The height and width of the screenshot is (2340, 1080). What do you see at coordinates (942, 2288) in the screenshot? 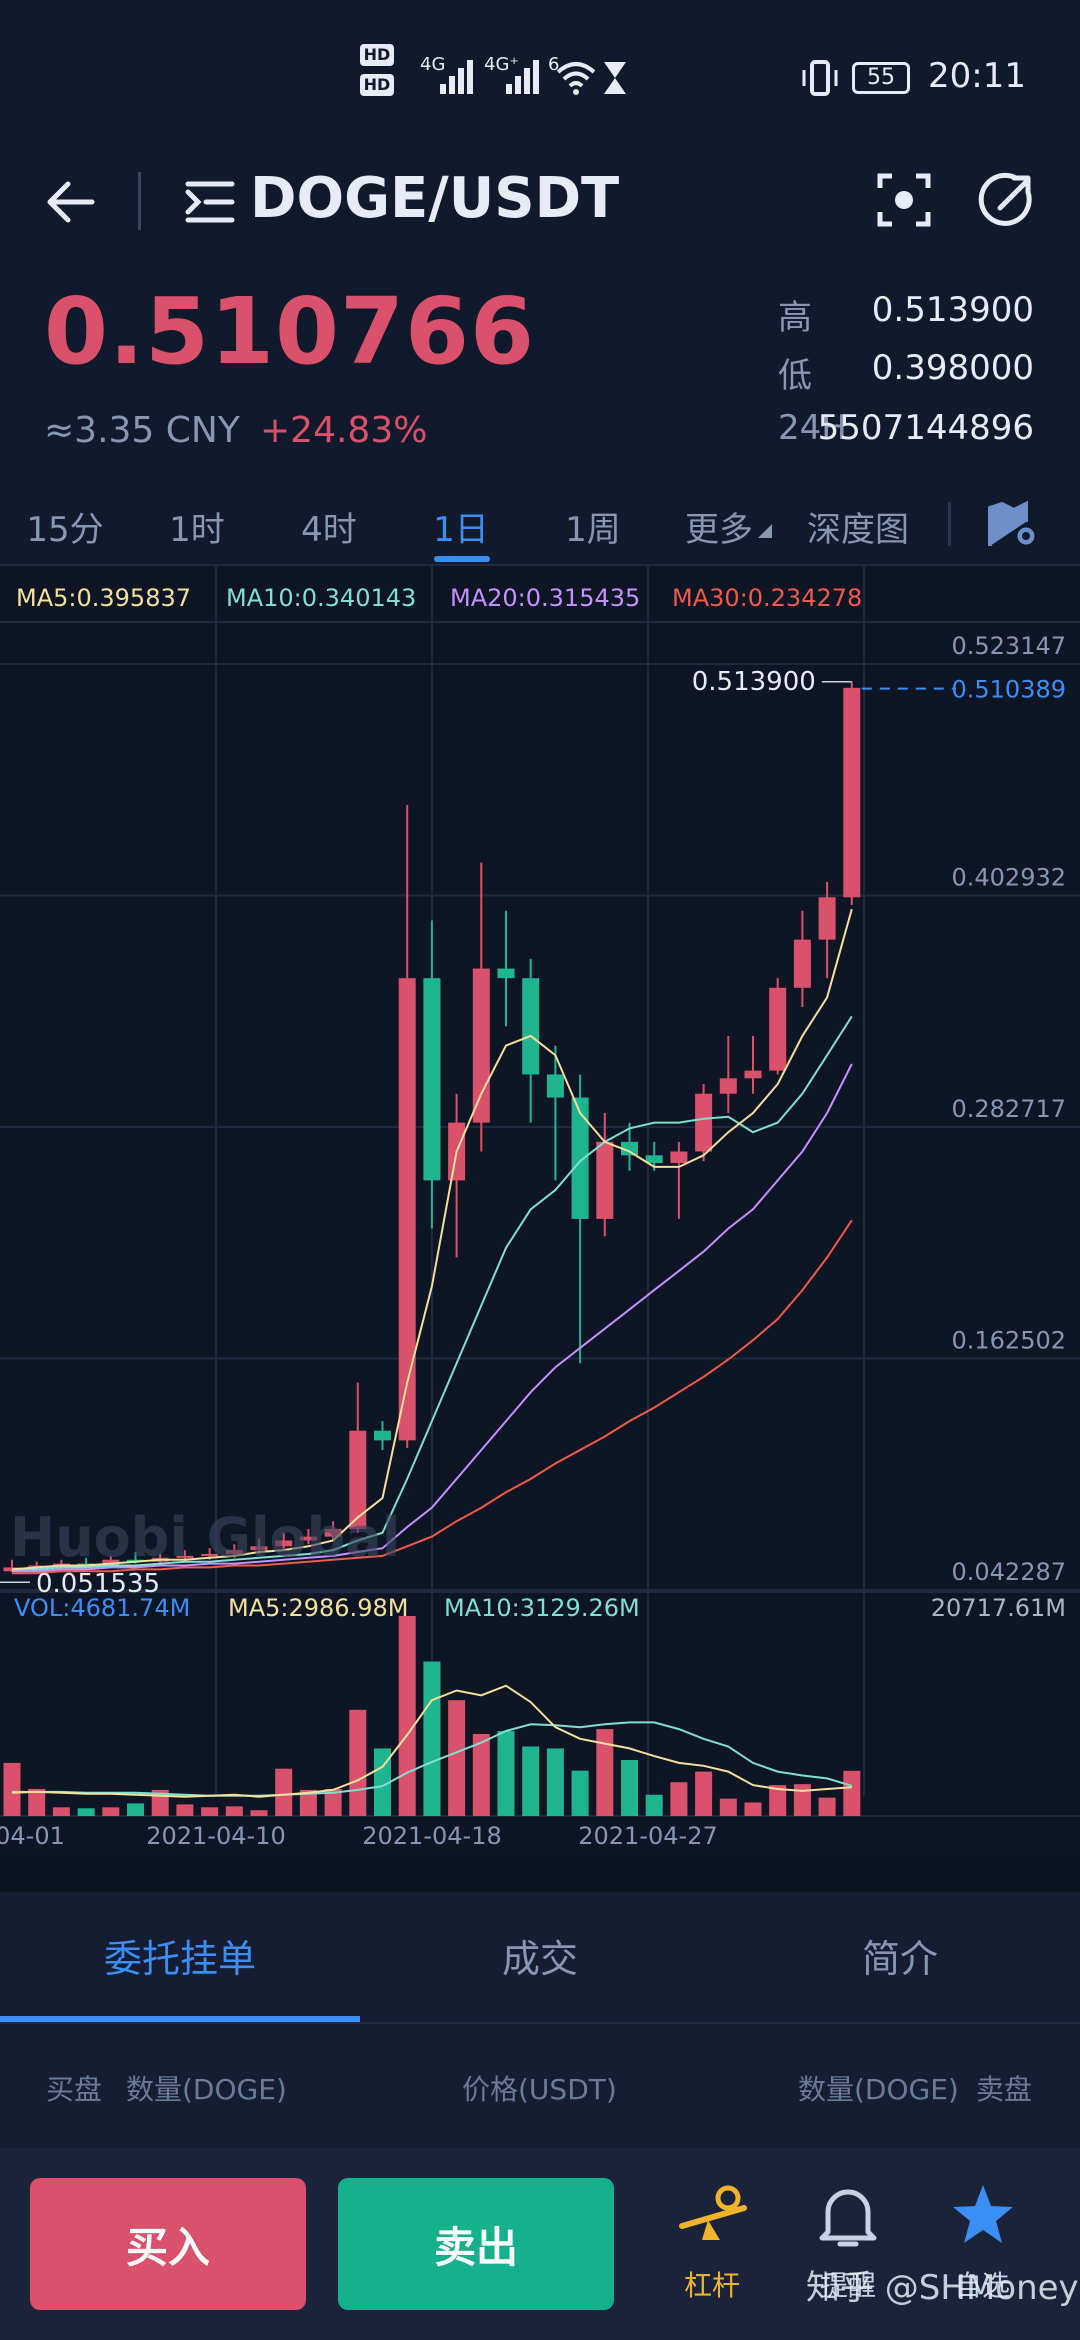
I see `source-watermark: 知乎 @SHMoney` at bounding box center [942, 2288].